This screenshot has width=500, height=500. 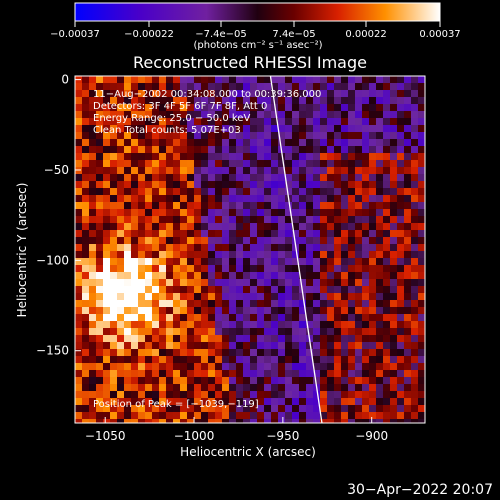 What do you see at coordinates (105, 436) in the screenshot?
I see `x-tick-label: −1050` at bounding box center [105, 436].